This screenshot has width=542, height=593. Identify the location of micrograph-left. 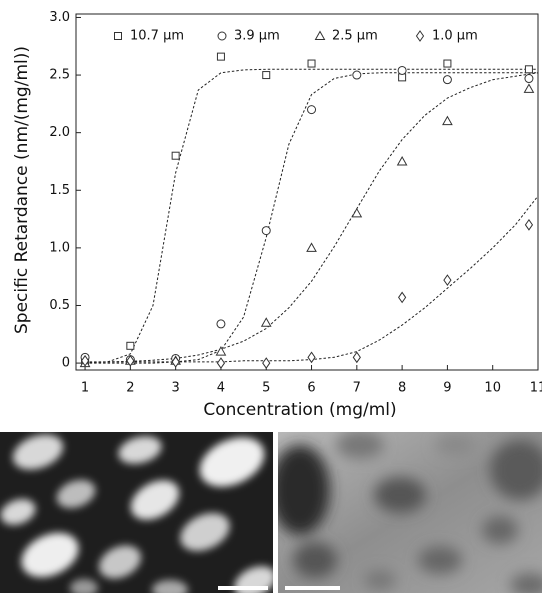
(136, 512).